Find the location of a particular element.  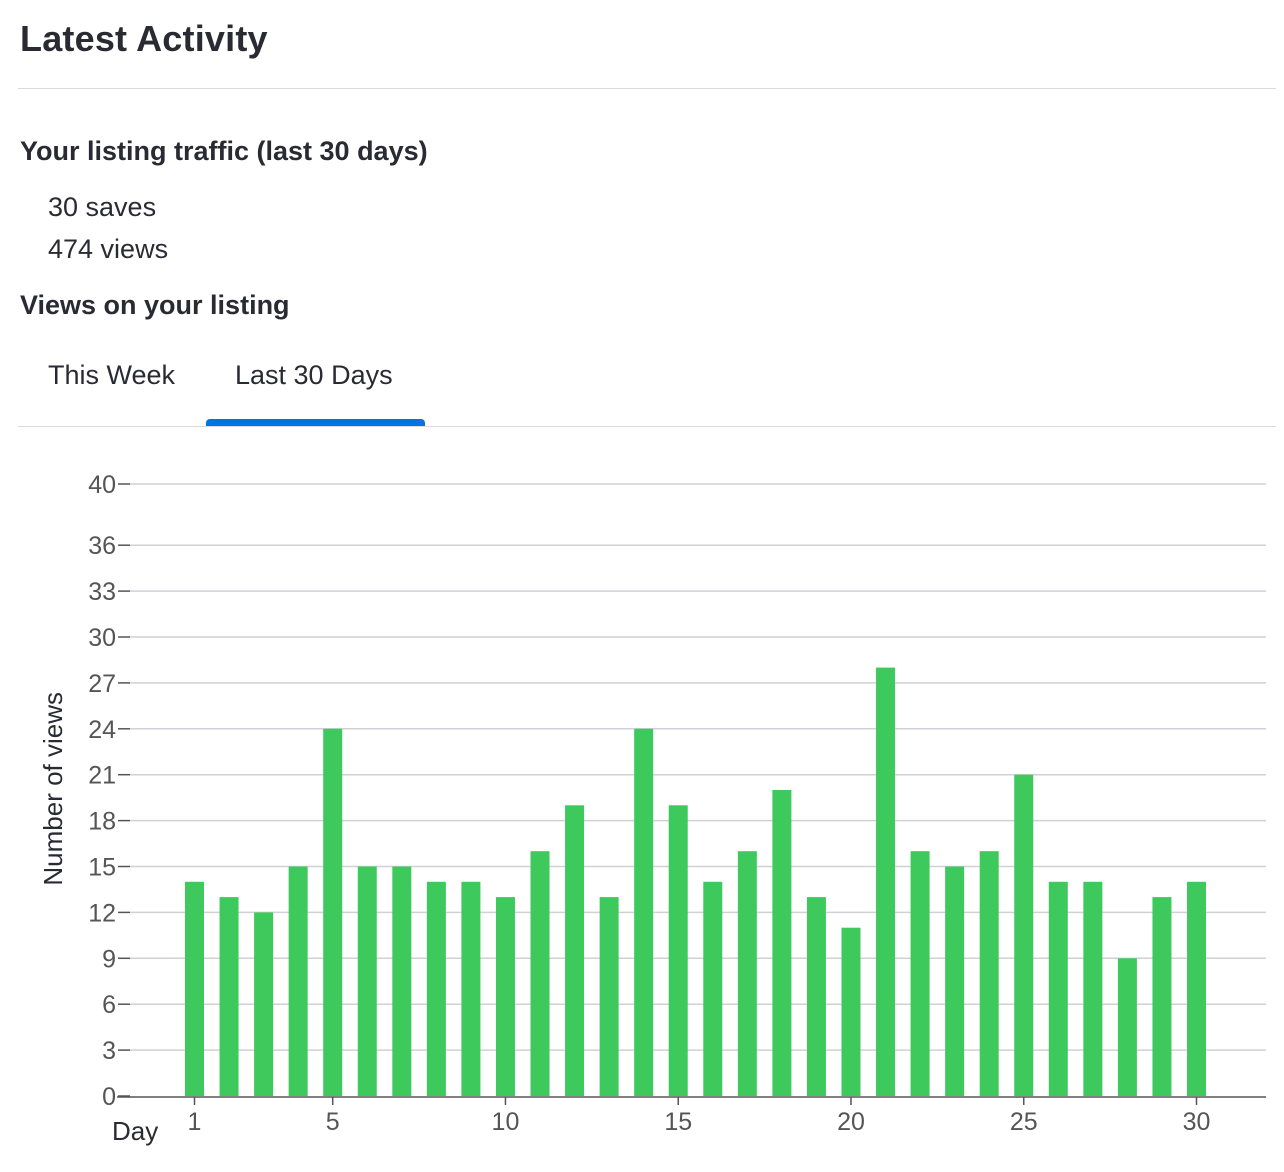

y-tick-label: 24 is located at coordinates (102, 730).